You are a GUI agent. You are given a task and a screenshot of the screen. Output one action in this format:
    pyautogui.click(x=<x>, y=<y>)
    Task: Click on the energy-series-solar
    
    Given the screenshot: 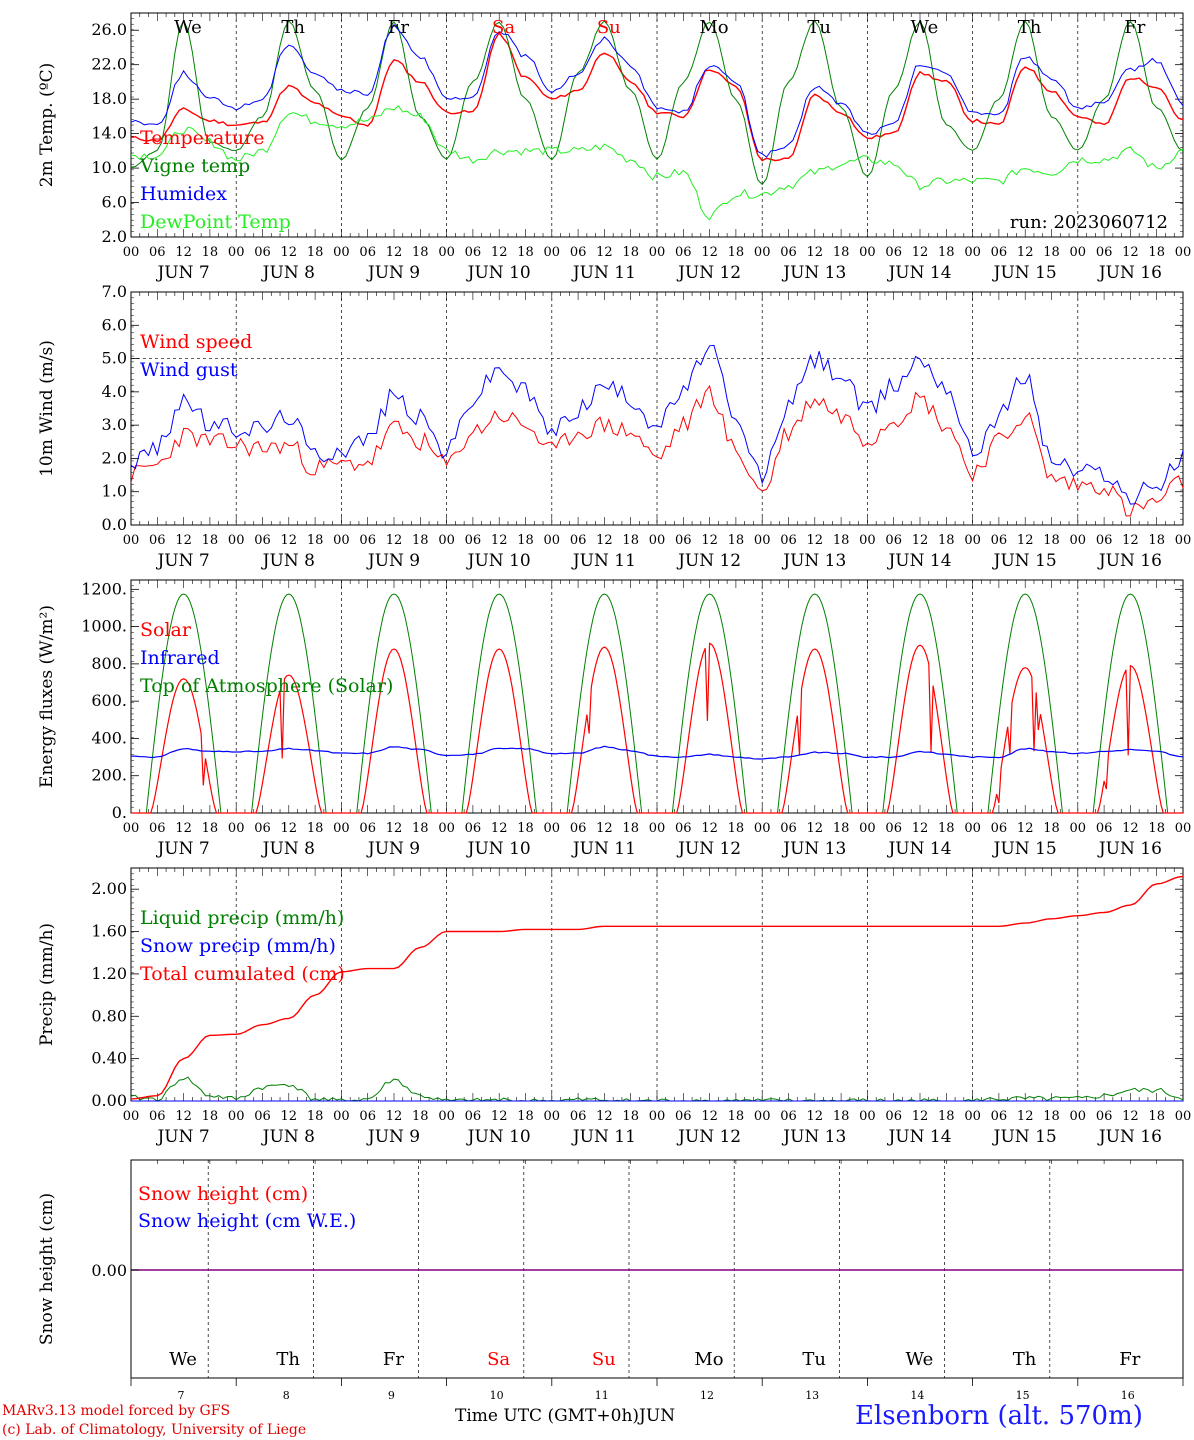 What is the action you would take?
    pyautogui.click(x=657, y=728)
    